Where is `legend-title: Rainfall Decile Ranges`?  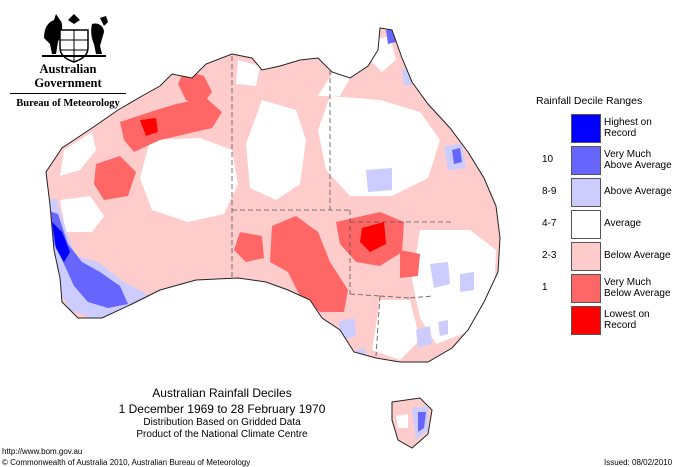 legend-title: Rainfall Decile Ranges is located at coordinates (589, 101).